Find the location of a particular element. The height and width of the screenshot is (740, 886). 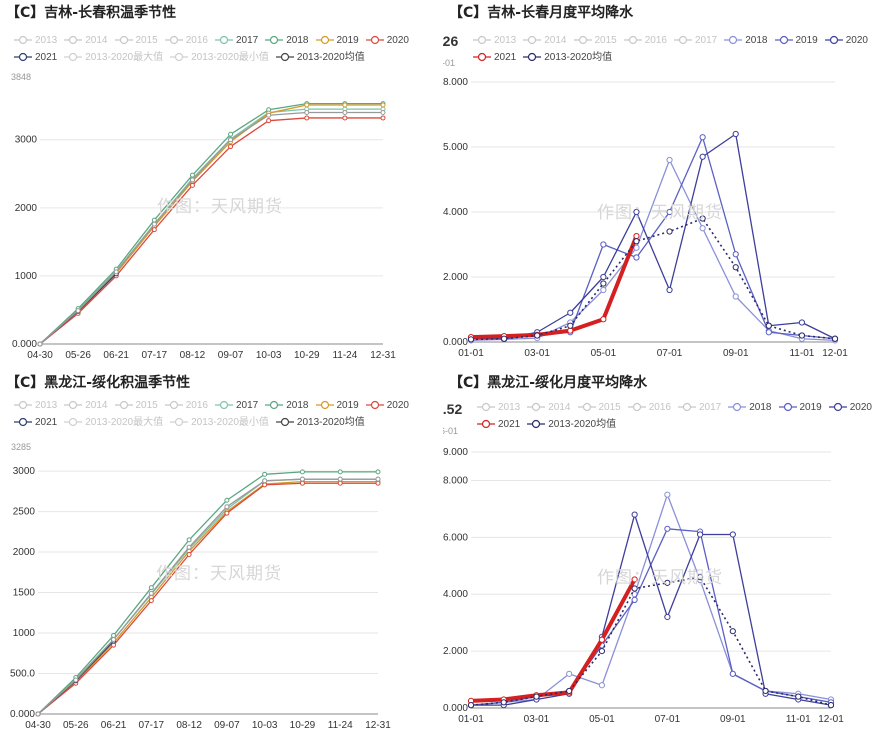

y-tick-label: 1000 is located at coordinates (24, 633).